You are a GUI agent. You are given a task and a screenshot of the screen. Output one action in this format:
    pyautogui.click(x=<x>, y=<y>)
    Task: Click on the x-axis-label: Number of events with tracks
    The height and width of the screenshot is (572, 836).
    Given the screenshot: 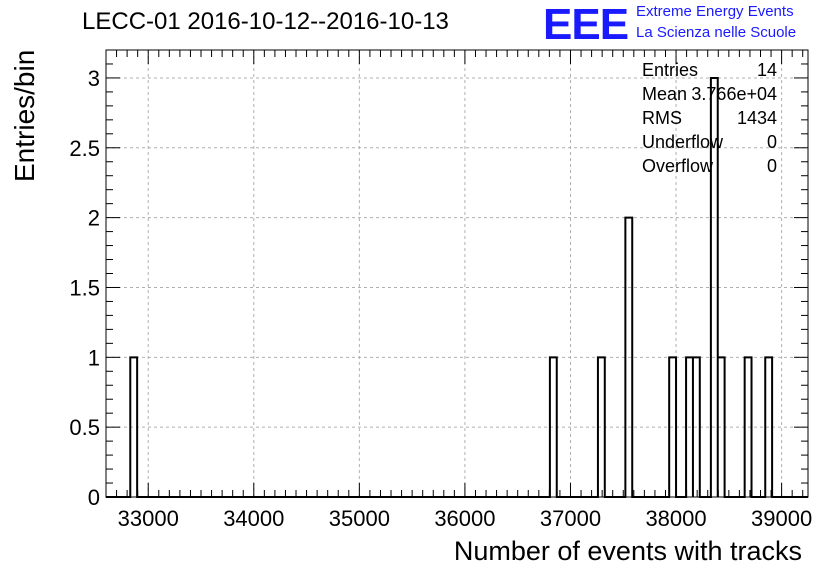 What is the action you would take?
    pyautogui.click(x=627, y=551)
    